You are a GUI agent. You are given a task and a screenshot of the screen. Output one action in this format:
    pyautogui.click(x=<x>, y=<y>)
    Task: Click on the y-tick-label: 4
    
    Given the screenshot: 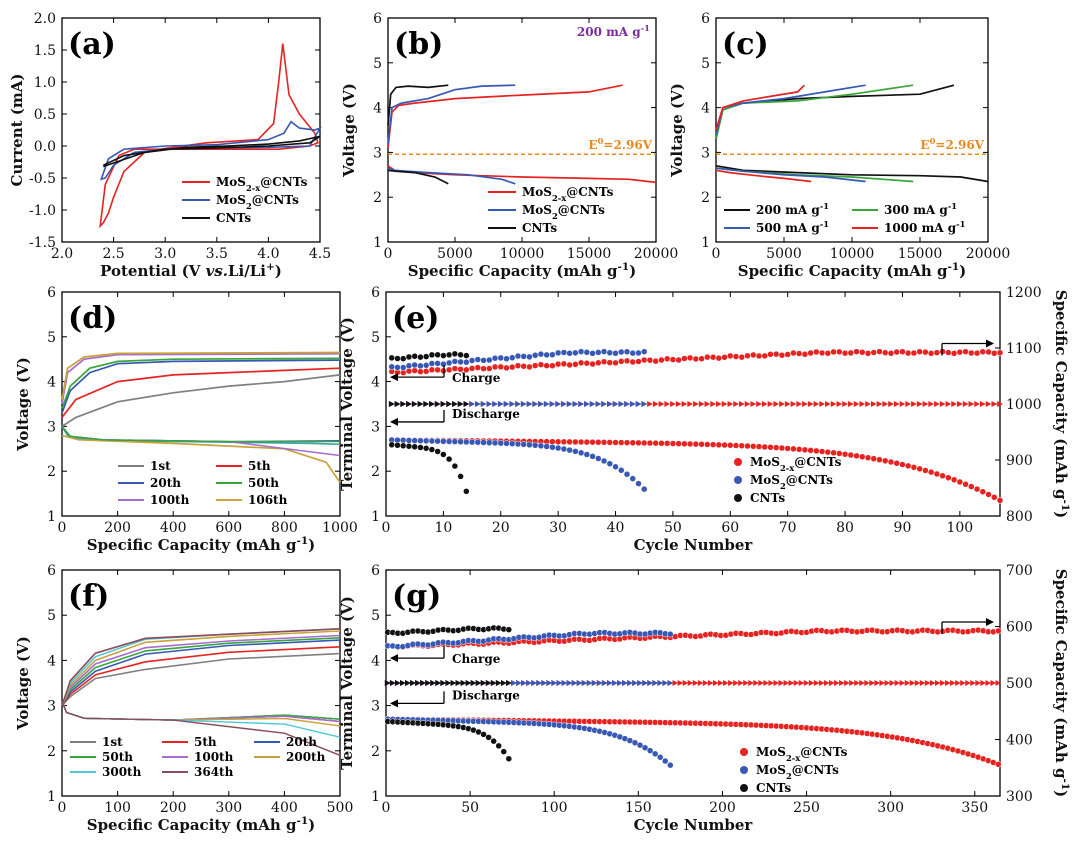 What is the action you would take?
    pyautogui.click(x=377, y=109)
    